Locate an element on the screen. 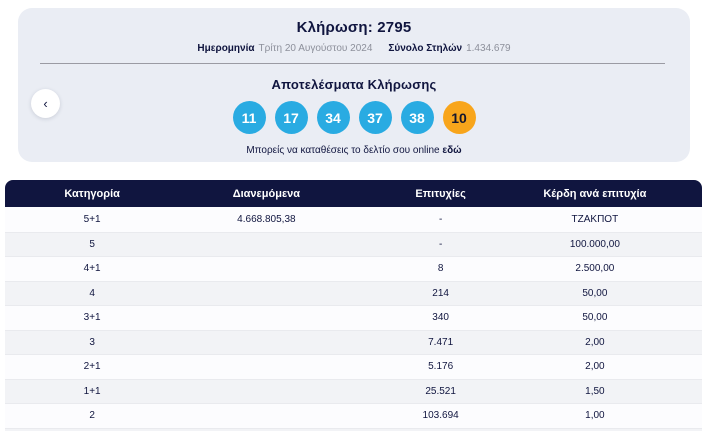 The height and width of the screenshot is (431, 707). cell-category: 2 is located at coordinates (92, 416).